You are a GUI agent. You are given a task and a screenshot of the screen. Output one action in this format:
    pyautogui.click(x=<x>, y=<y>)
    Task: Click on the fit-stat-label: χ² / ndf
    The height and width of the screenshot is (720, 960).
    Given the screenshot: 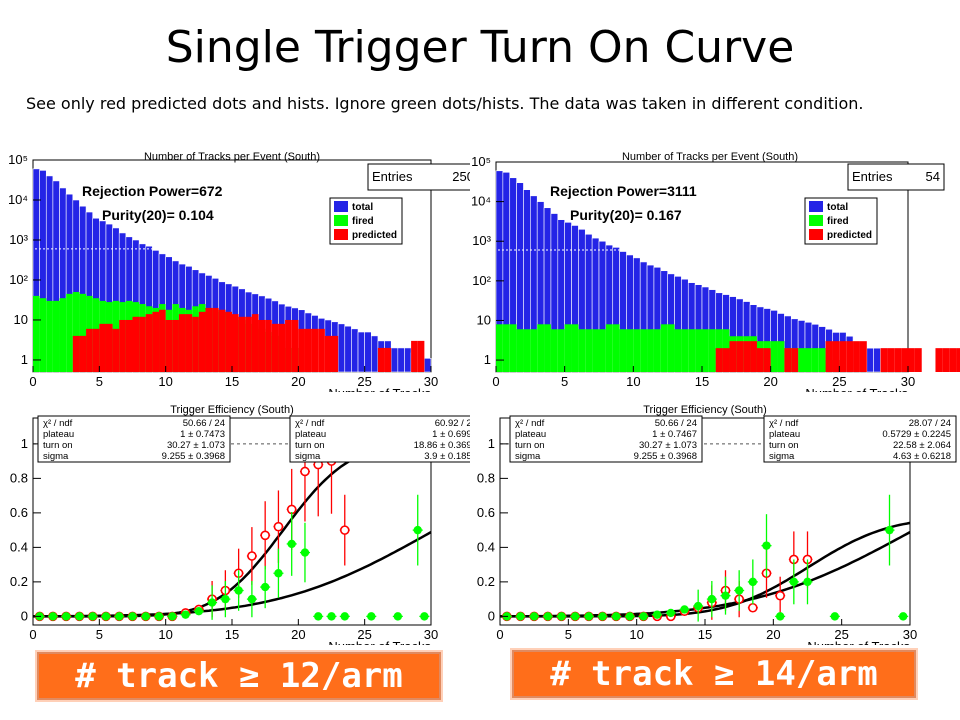 What is the action you would take?
    pyautogui.click(x=310, y=423)
    